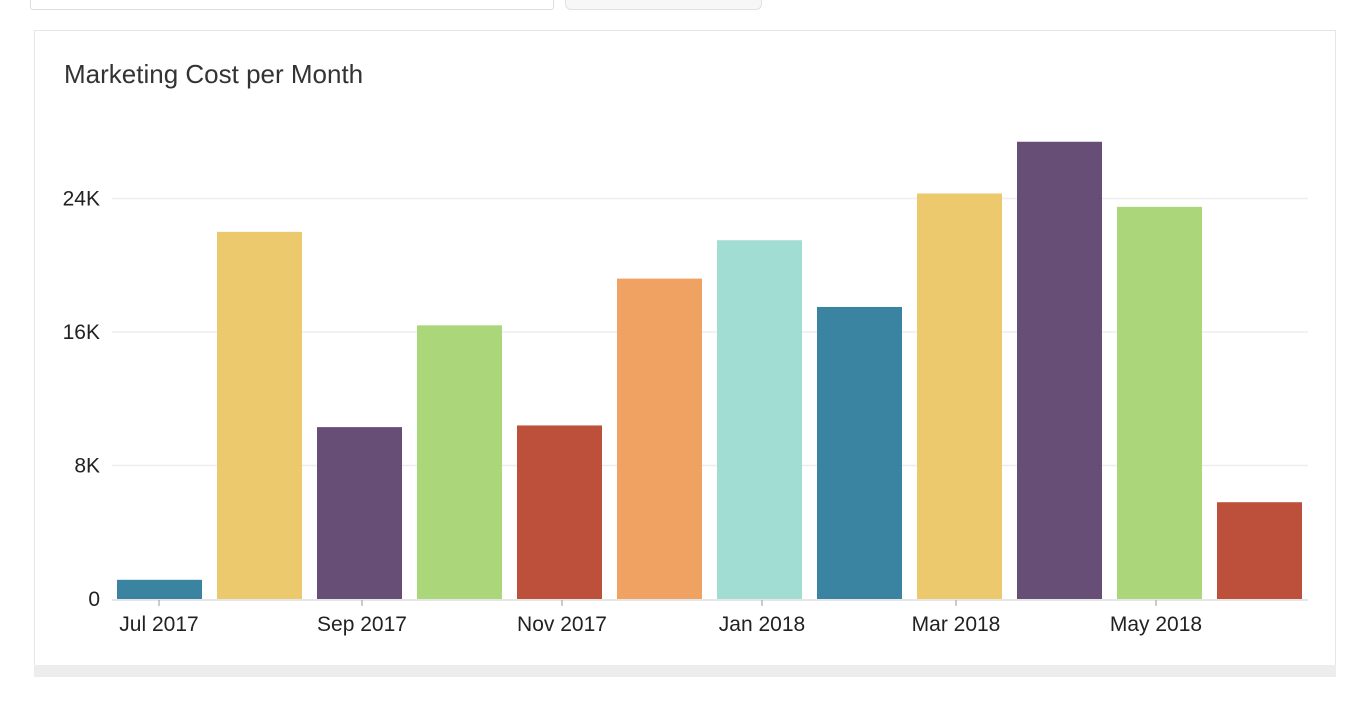 Image resolution: width=1372 pixels, height=720 pixels. What do you see at coordinates (94, 599) in the screenshot?
I see `y-tick-label: 0` at bounding box center [94, 599].